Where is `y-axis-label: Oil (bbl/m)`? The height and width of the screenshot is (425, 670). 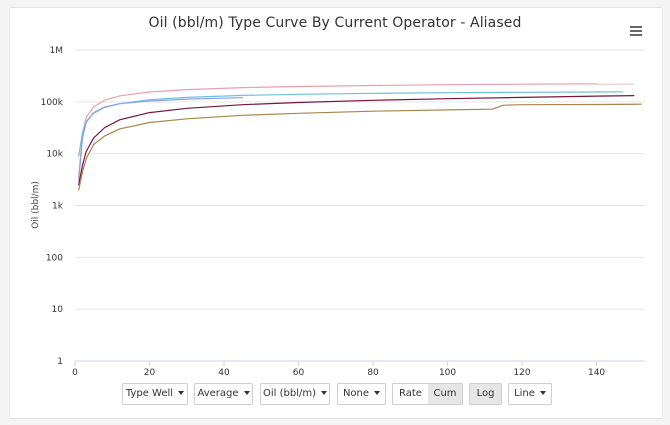 y-axis-label: Oil (bbl/m) is located at coordinates (36, 205).